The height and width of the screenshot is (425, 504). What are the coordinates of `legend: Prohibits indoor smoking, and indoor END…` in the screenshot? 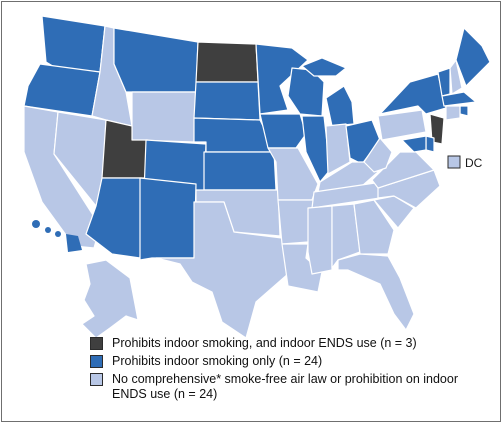 It's located at (290, 370).